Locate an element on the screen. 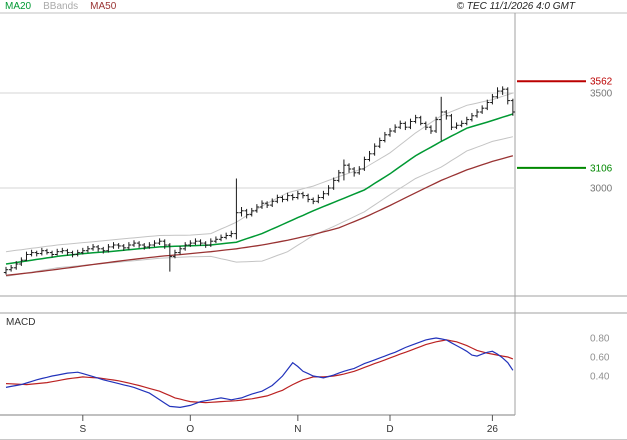 This screenshot has width=627, height=440. macd-scale-label: 0.80 is located at coordinates (600, 339).